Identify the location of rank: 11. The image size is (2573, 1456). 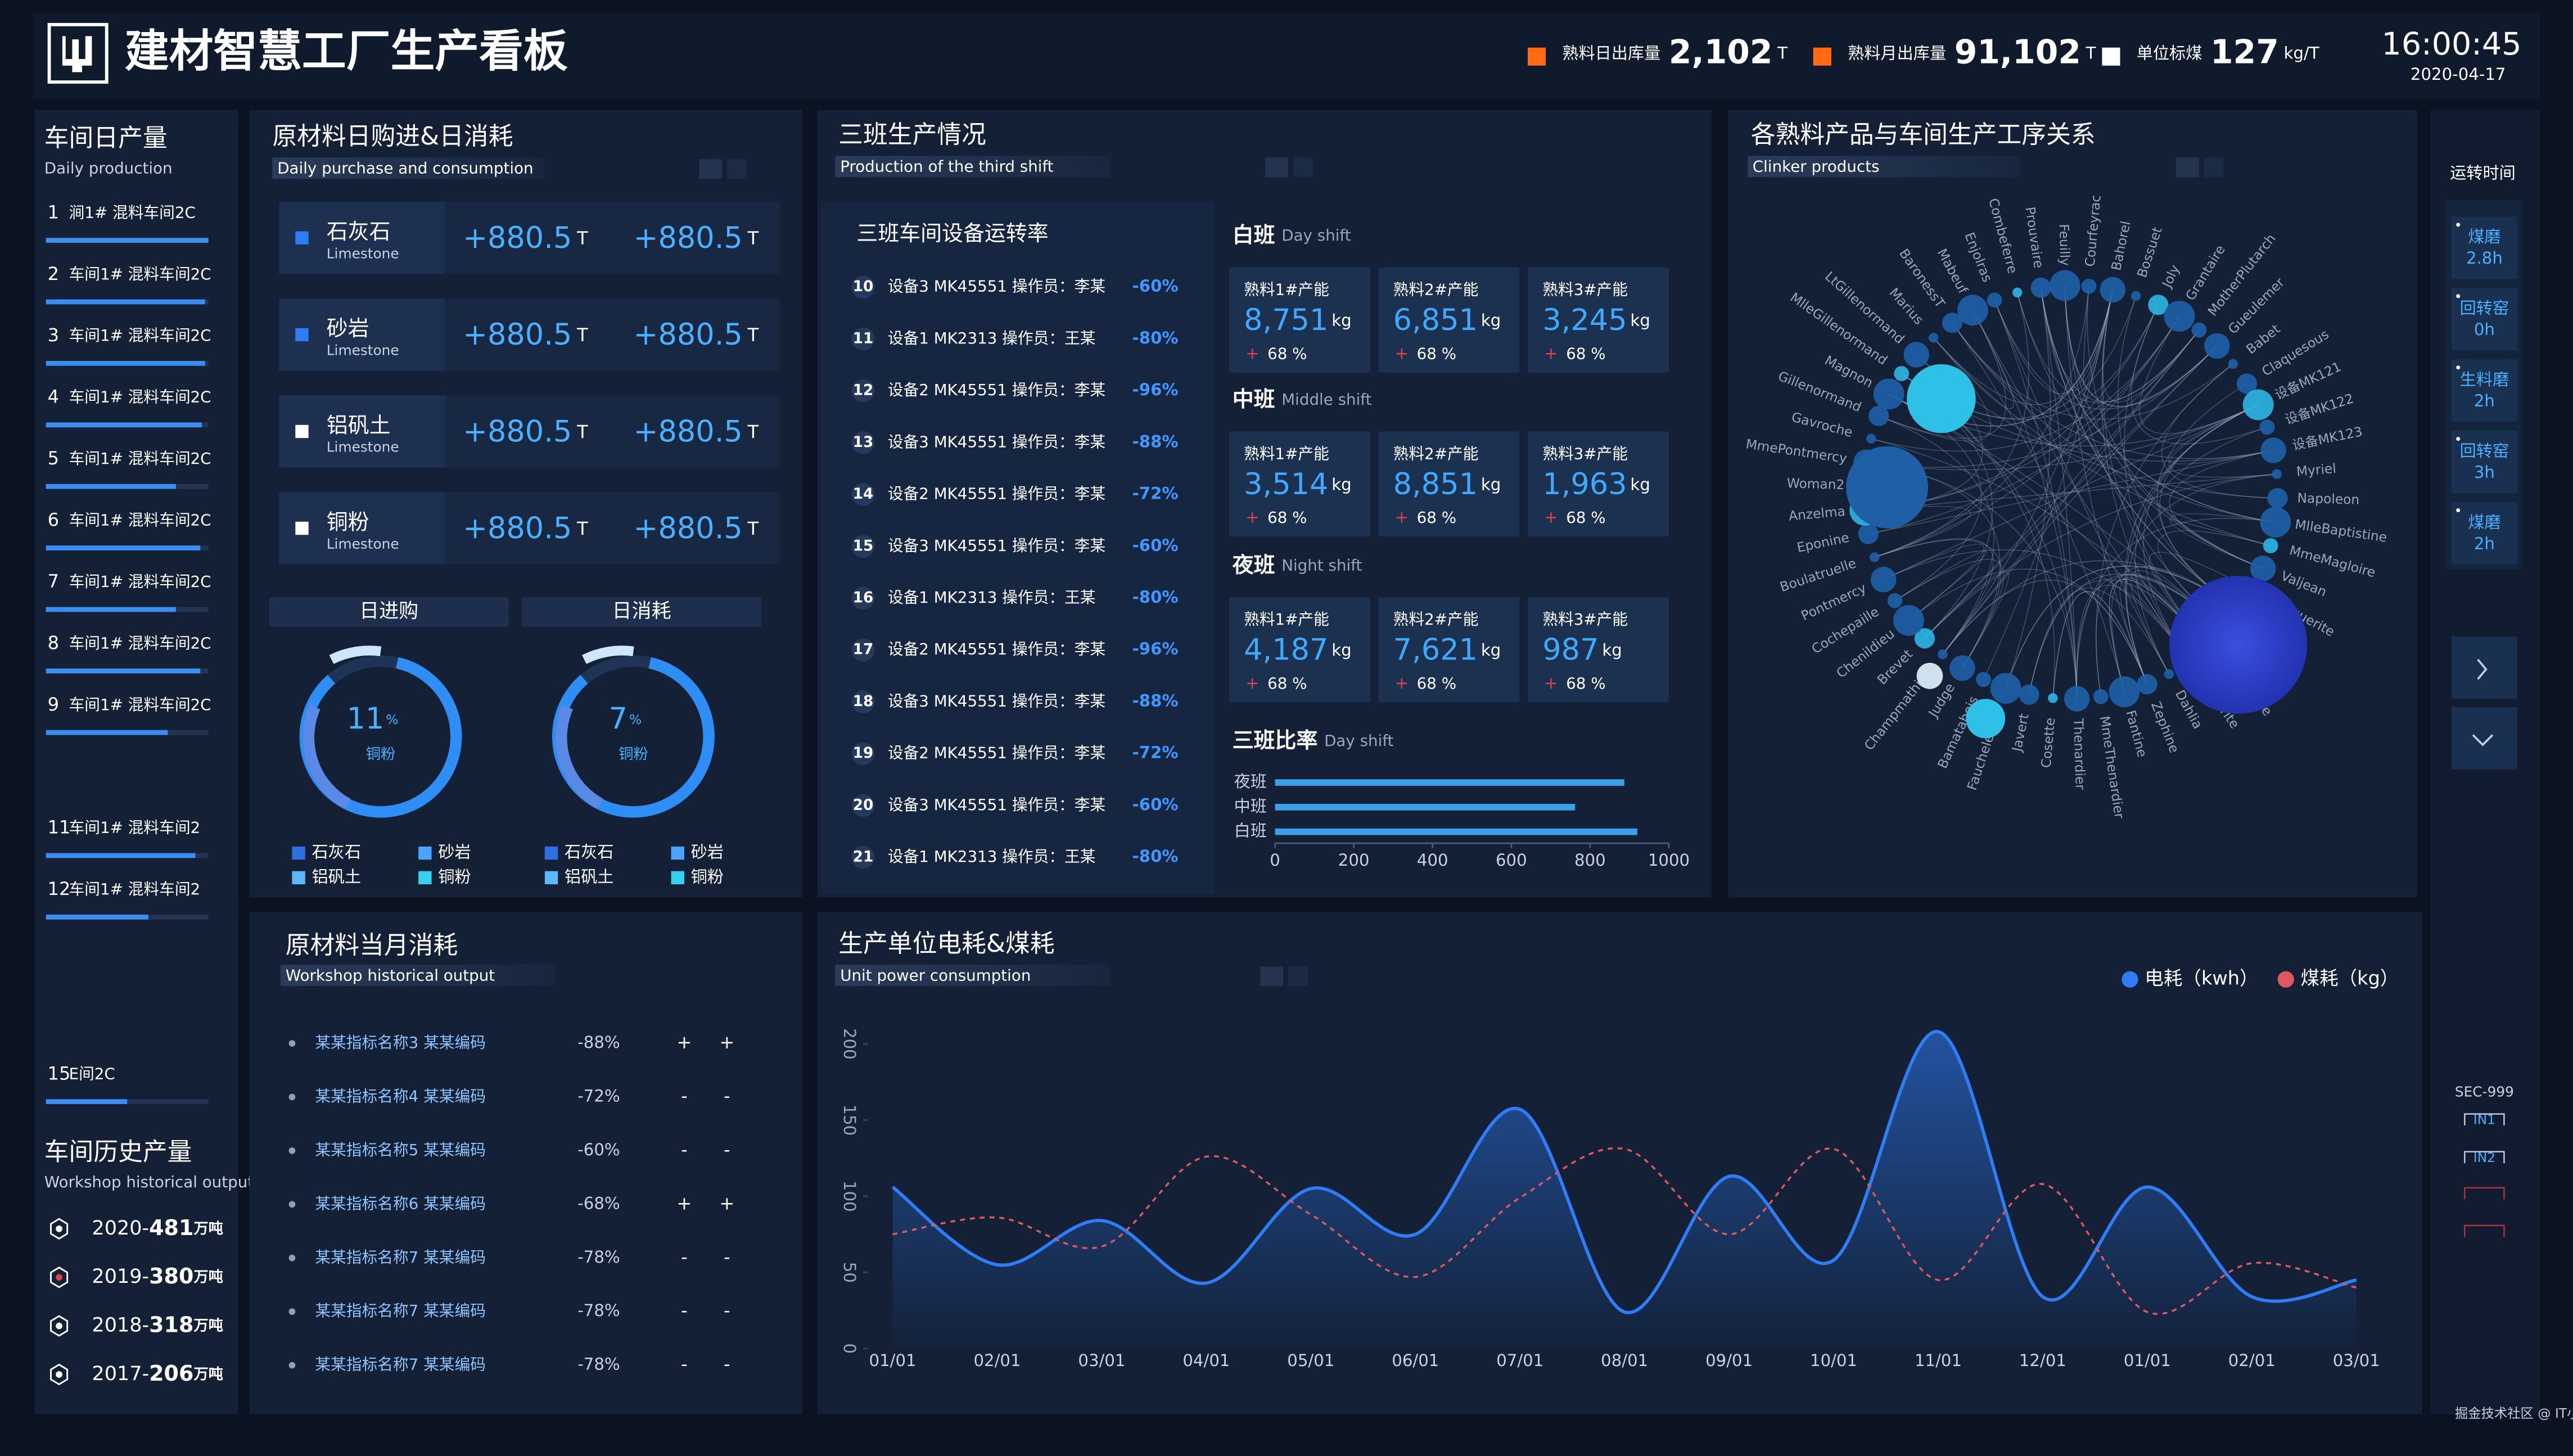
(60, 827).